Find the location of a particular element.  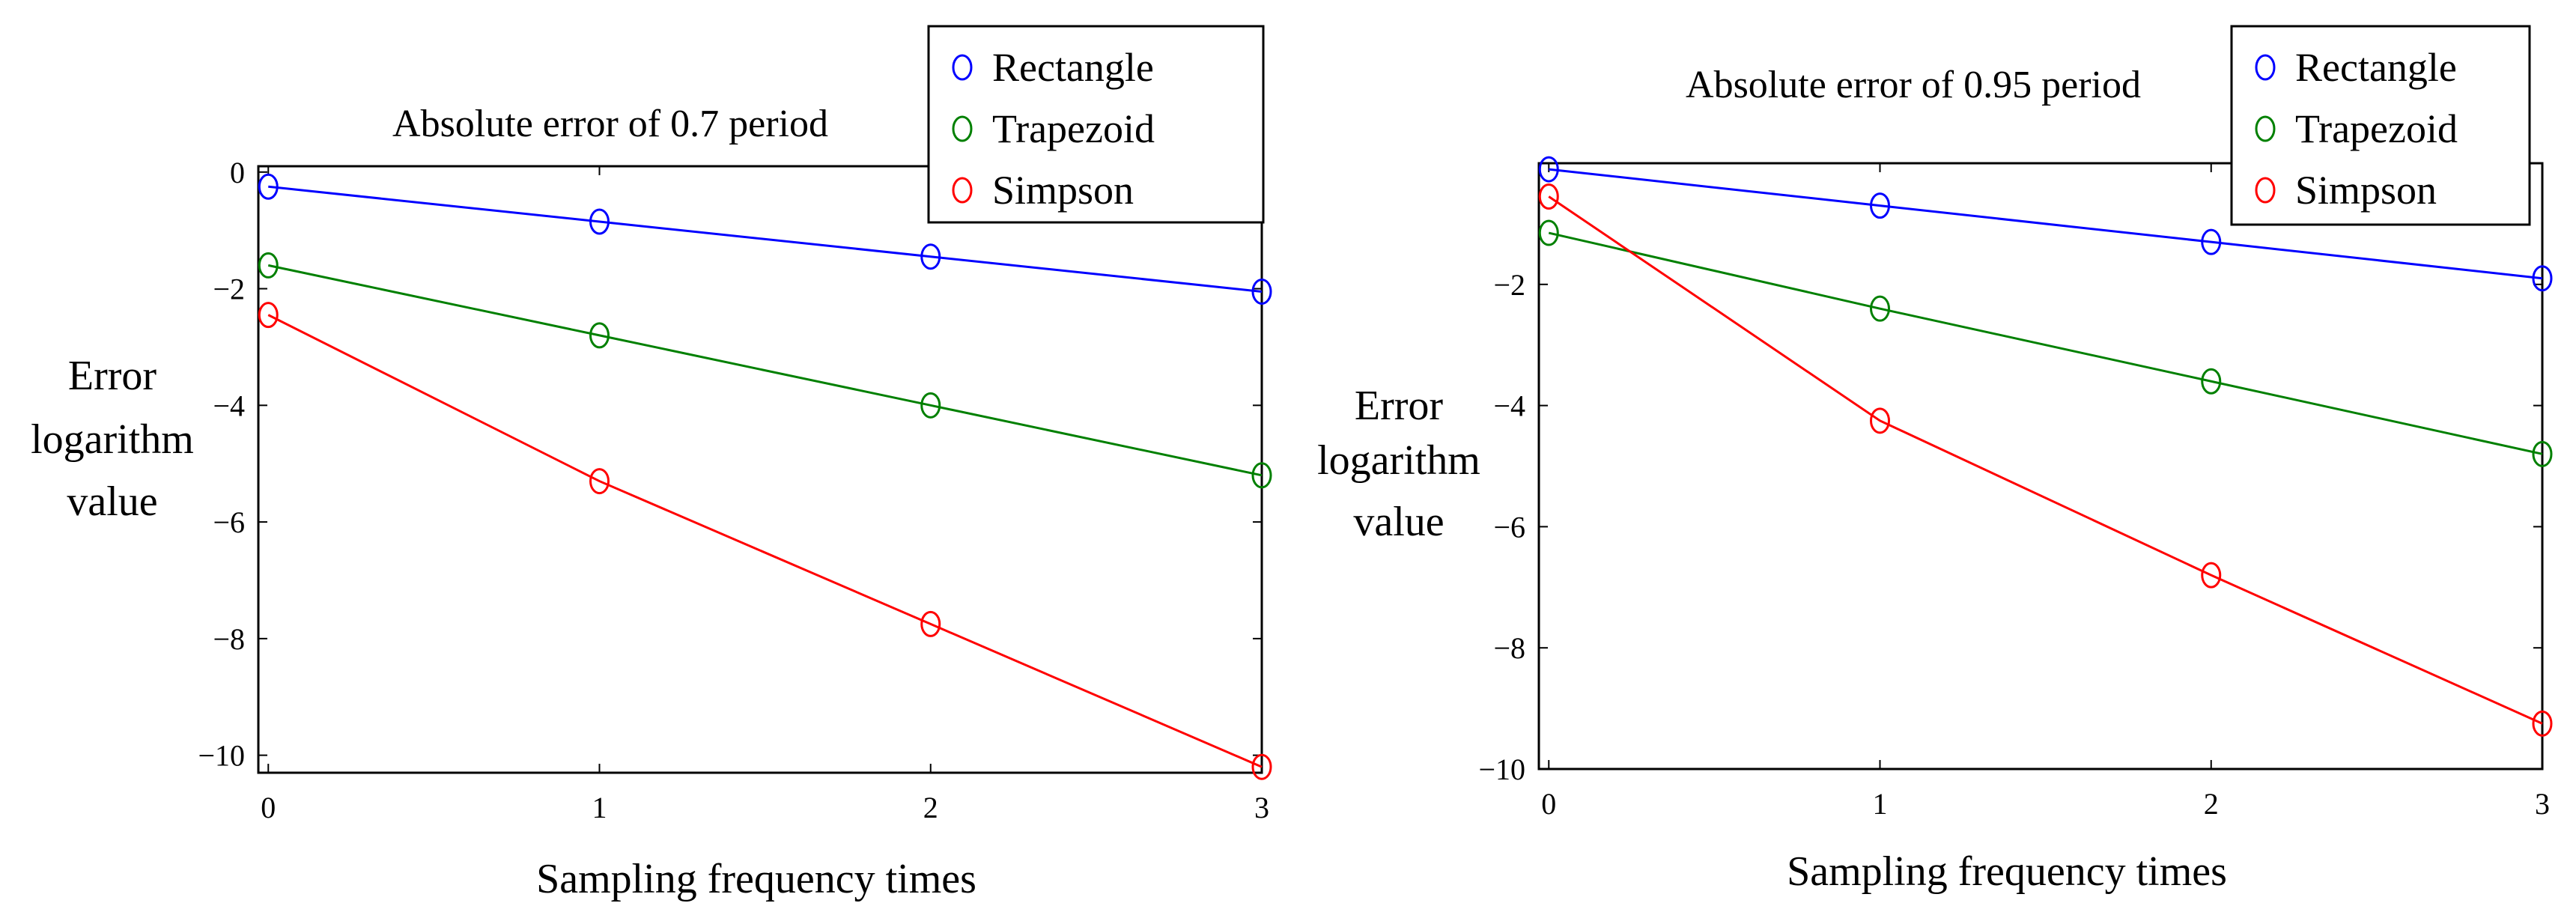

y-tick-label: 0 is located at coordinates (237, 172).